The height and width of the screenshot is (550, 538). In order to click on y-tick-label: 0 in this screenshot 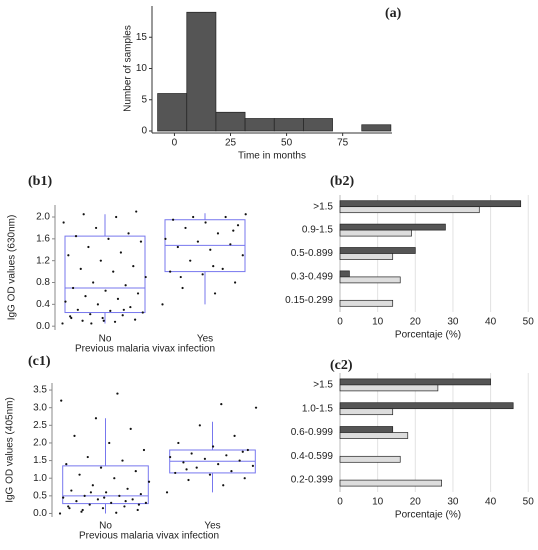, I will do `click(144, 131)`.